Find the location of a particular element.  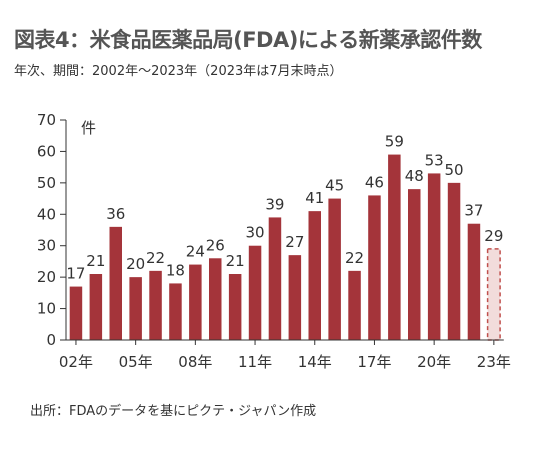

data-label: 53 is located at coordinates (434, 160).